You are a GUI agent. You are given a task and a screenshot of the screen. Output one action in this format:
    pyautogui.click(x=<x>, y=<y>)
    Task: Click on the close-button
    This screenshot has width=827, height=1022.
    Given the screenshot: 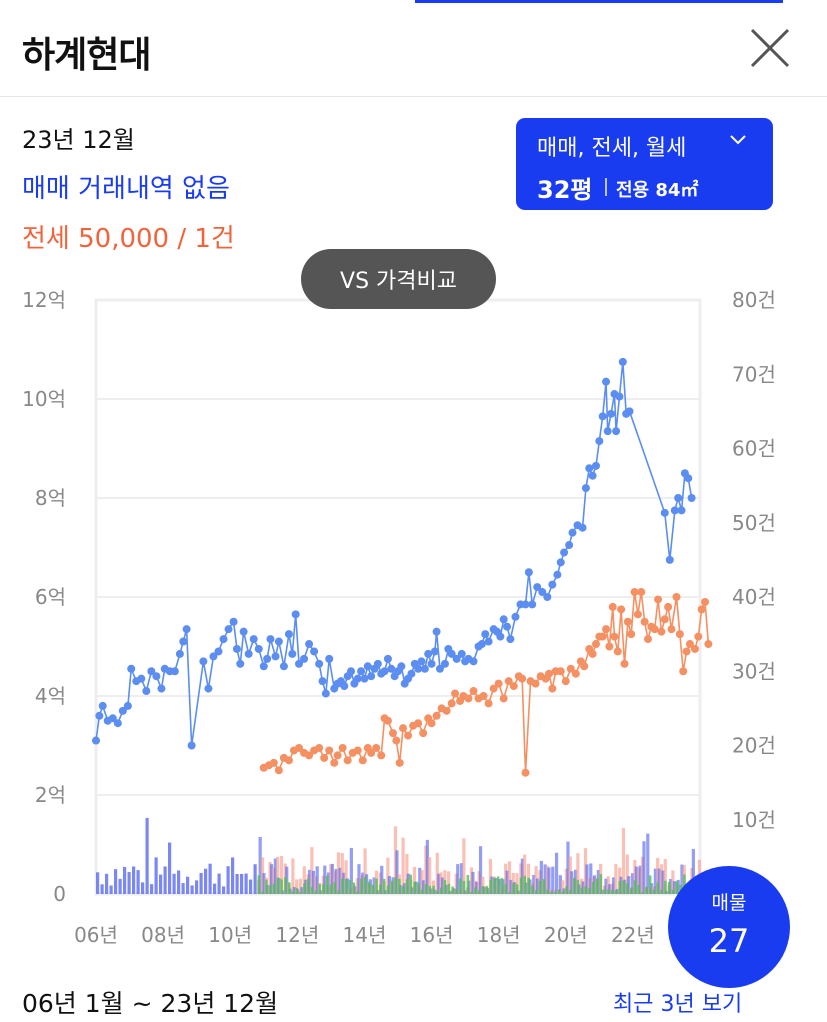 What is the action you would take?
    pyautogui.click(x=770, y=48)
    